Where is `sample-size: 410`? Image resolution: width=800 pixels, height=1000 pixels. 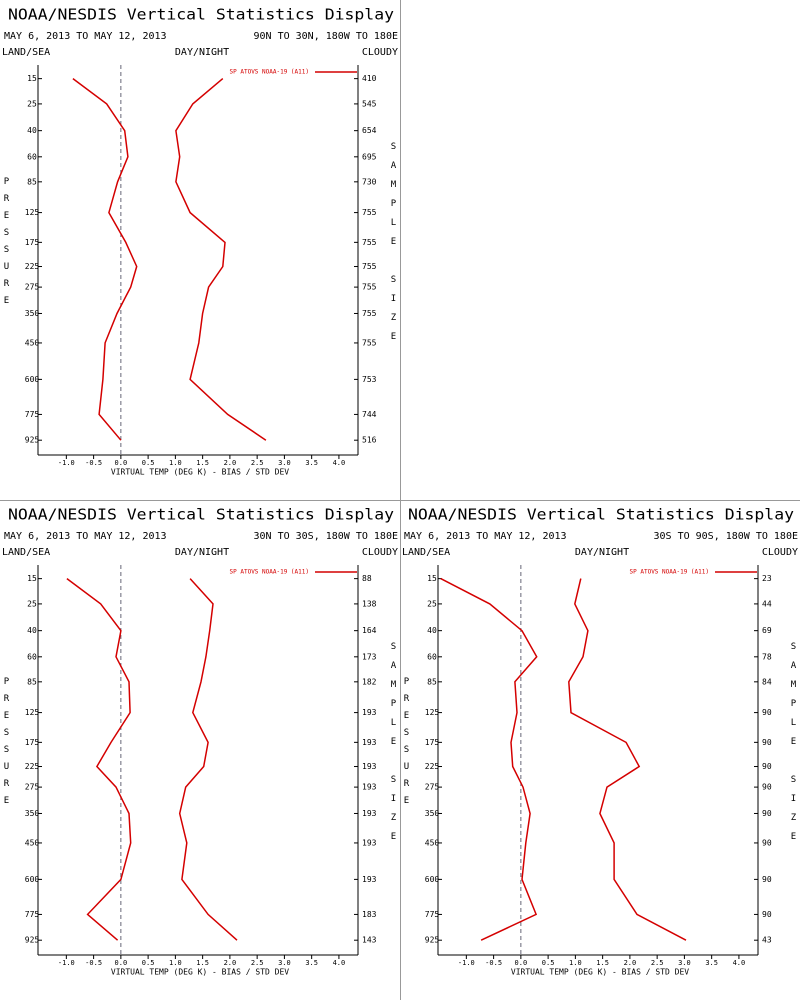
sample-size: 410 is located at coordinates (369, 78).